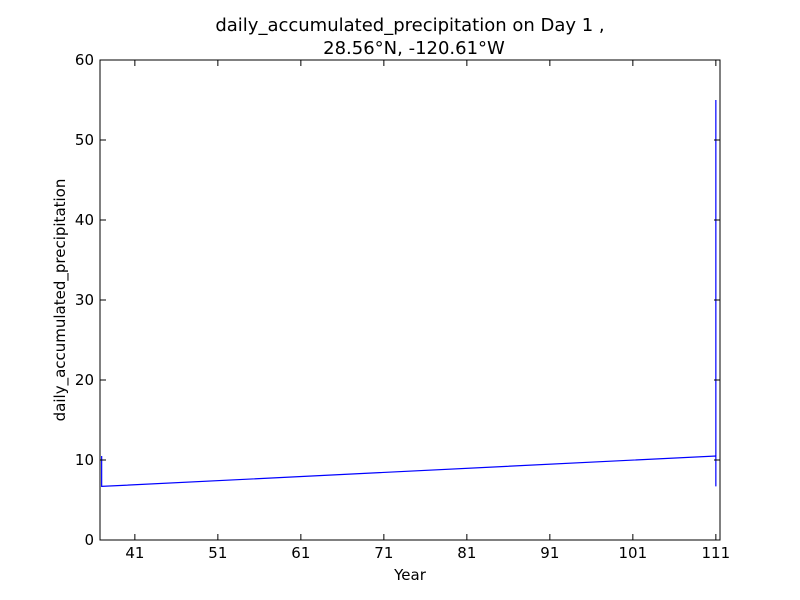  What do you see at coordinates (410, 575) in the screenshot?
I see `x-axis-label: Year` at bounding box center [410, 575].